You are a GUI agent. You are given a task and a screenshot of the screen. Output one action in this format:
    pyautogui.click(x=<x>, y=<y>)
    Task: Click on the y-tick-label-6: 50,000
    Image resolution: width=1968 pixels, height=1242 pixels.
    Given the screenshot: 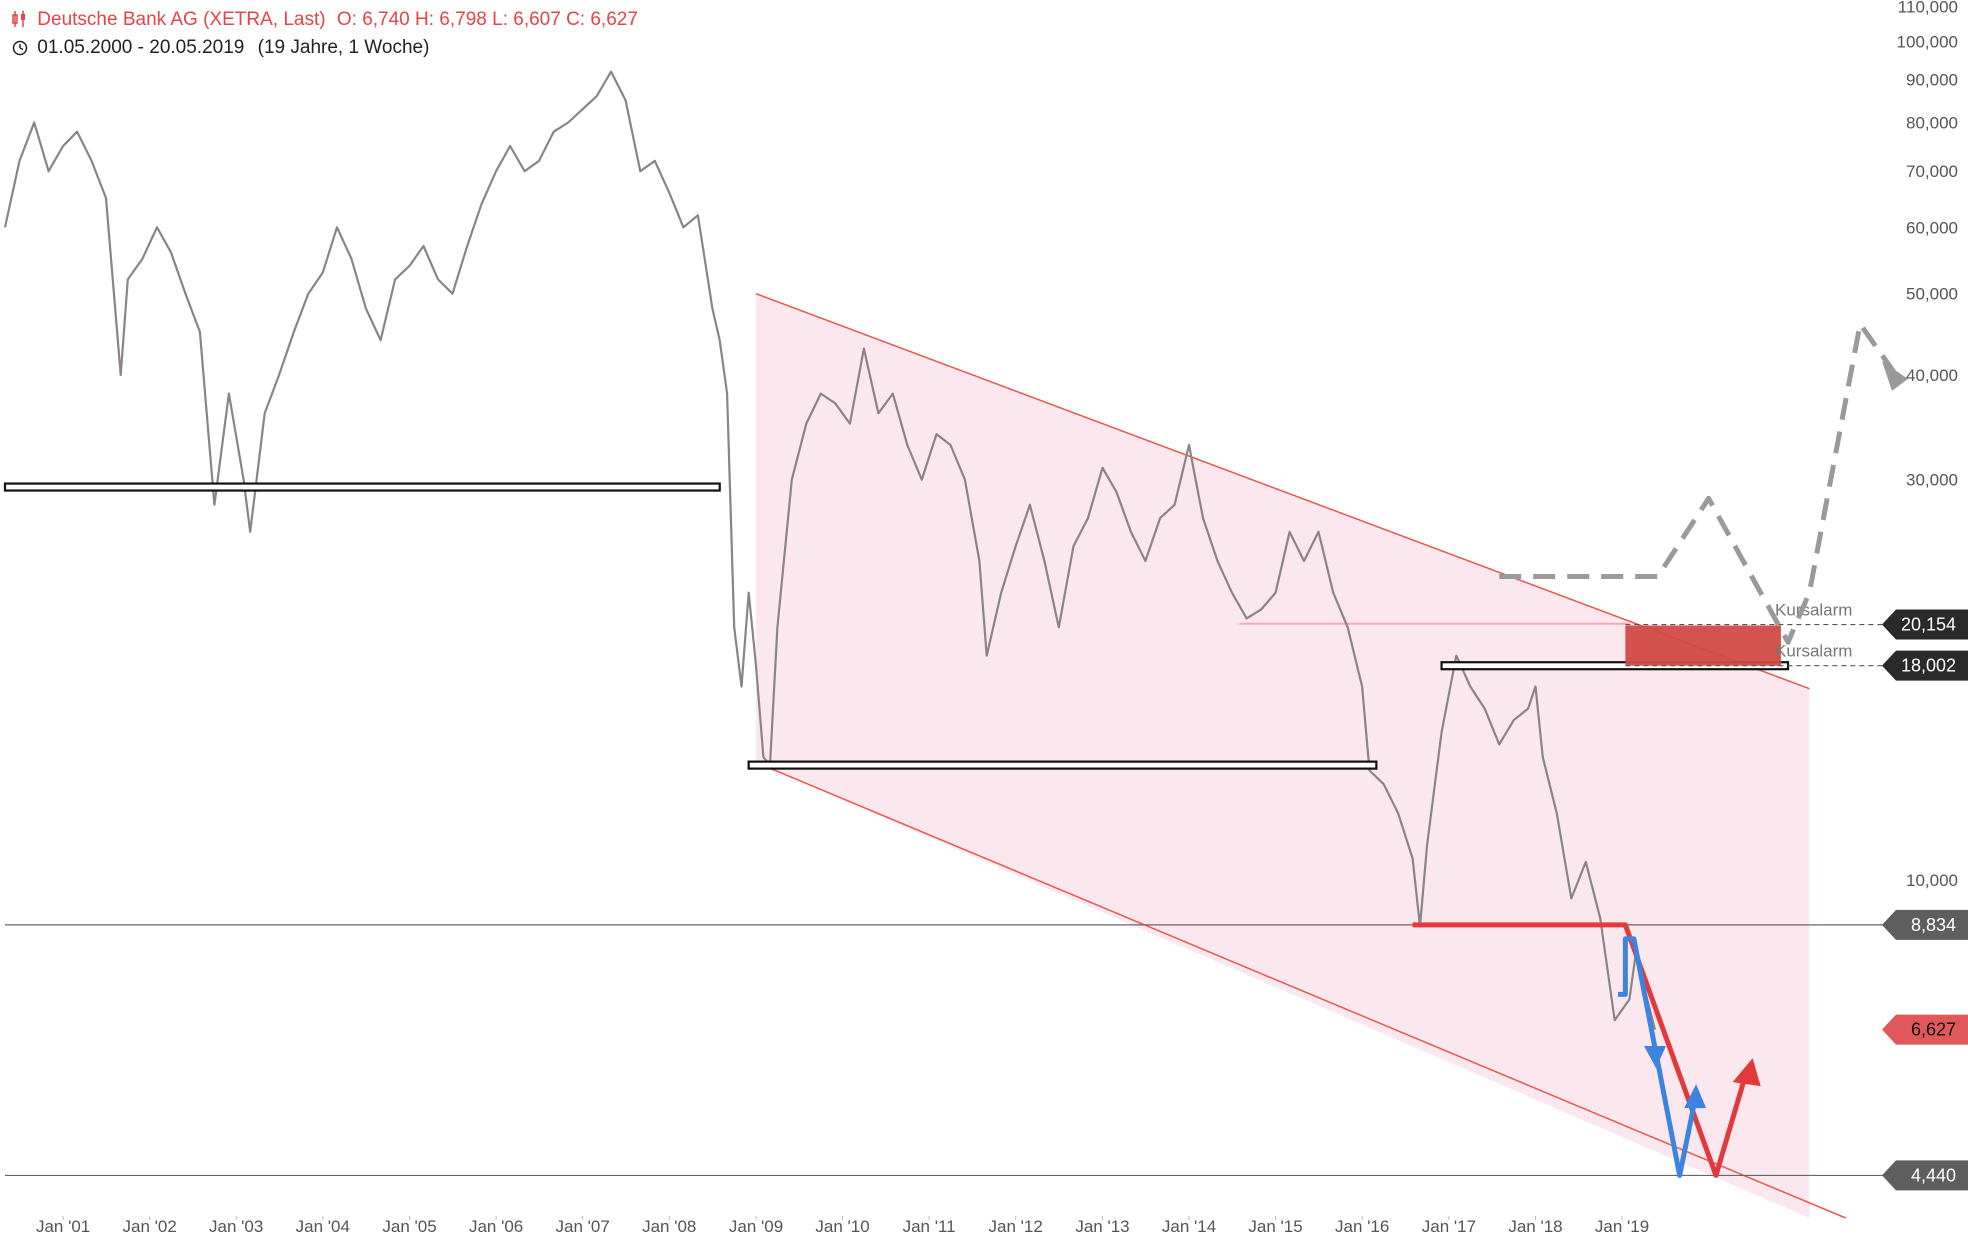 What is the action you would take?
    pyautogui.click(x=1932, y=294)
    